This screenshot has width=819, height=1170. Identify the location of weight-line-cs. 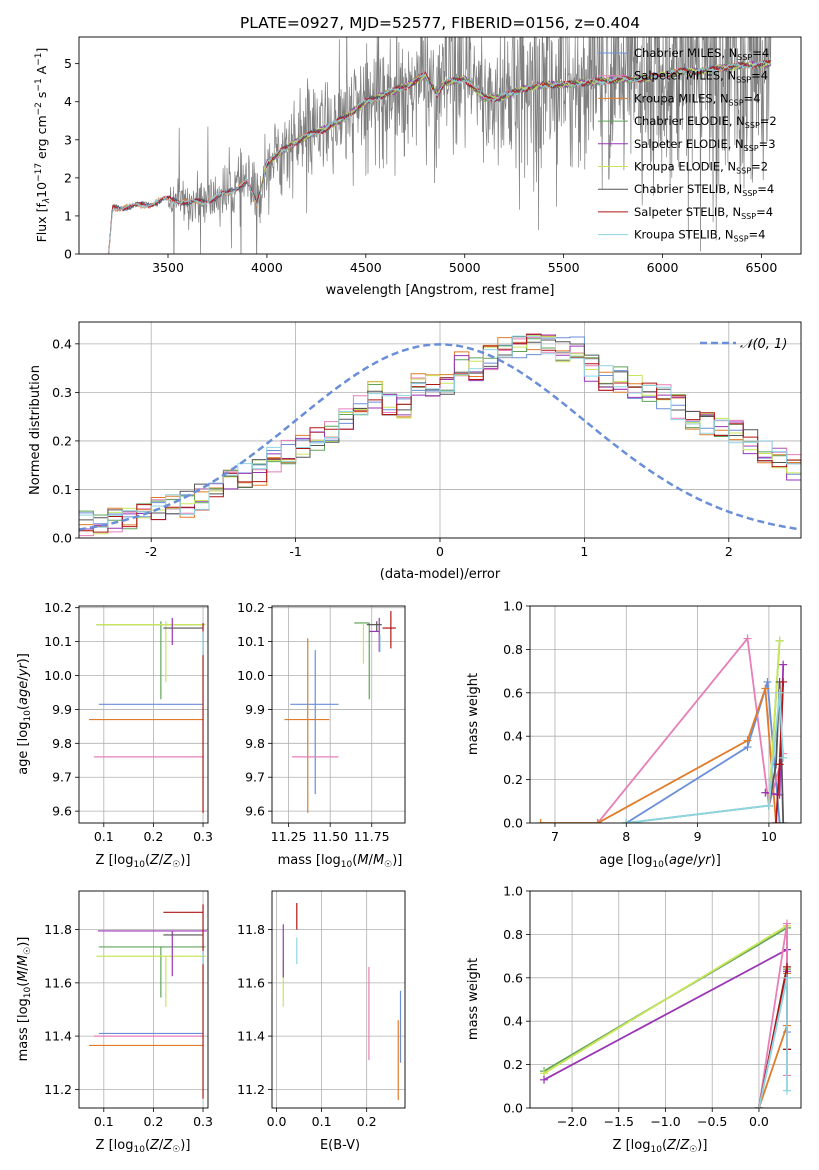
(776, 752).